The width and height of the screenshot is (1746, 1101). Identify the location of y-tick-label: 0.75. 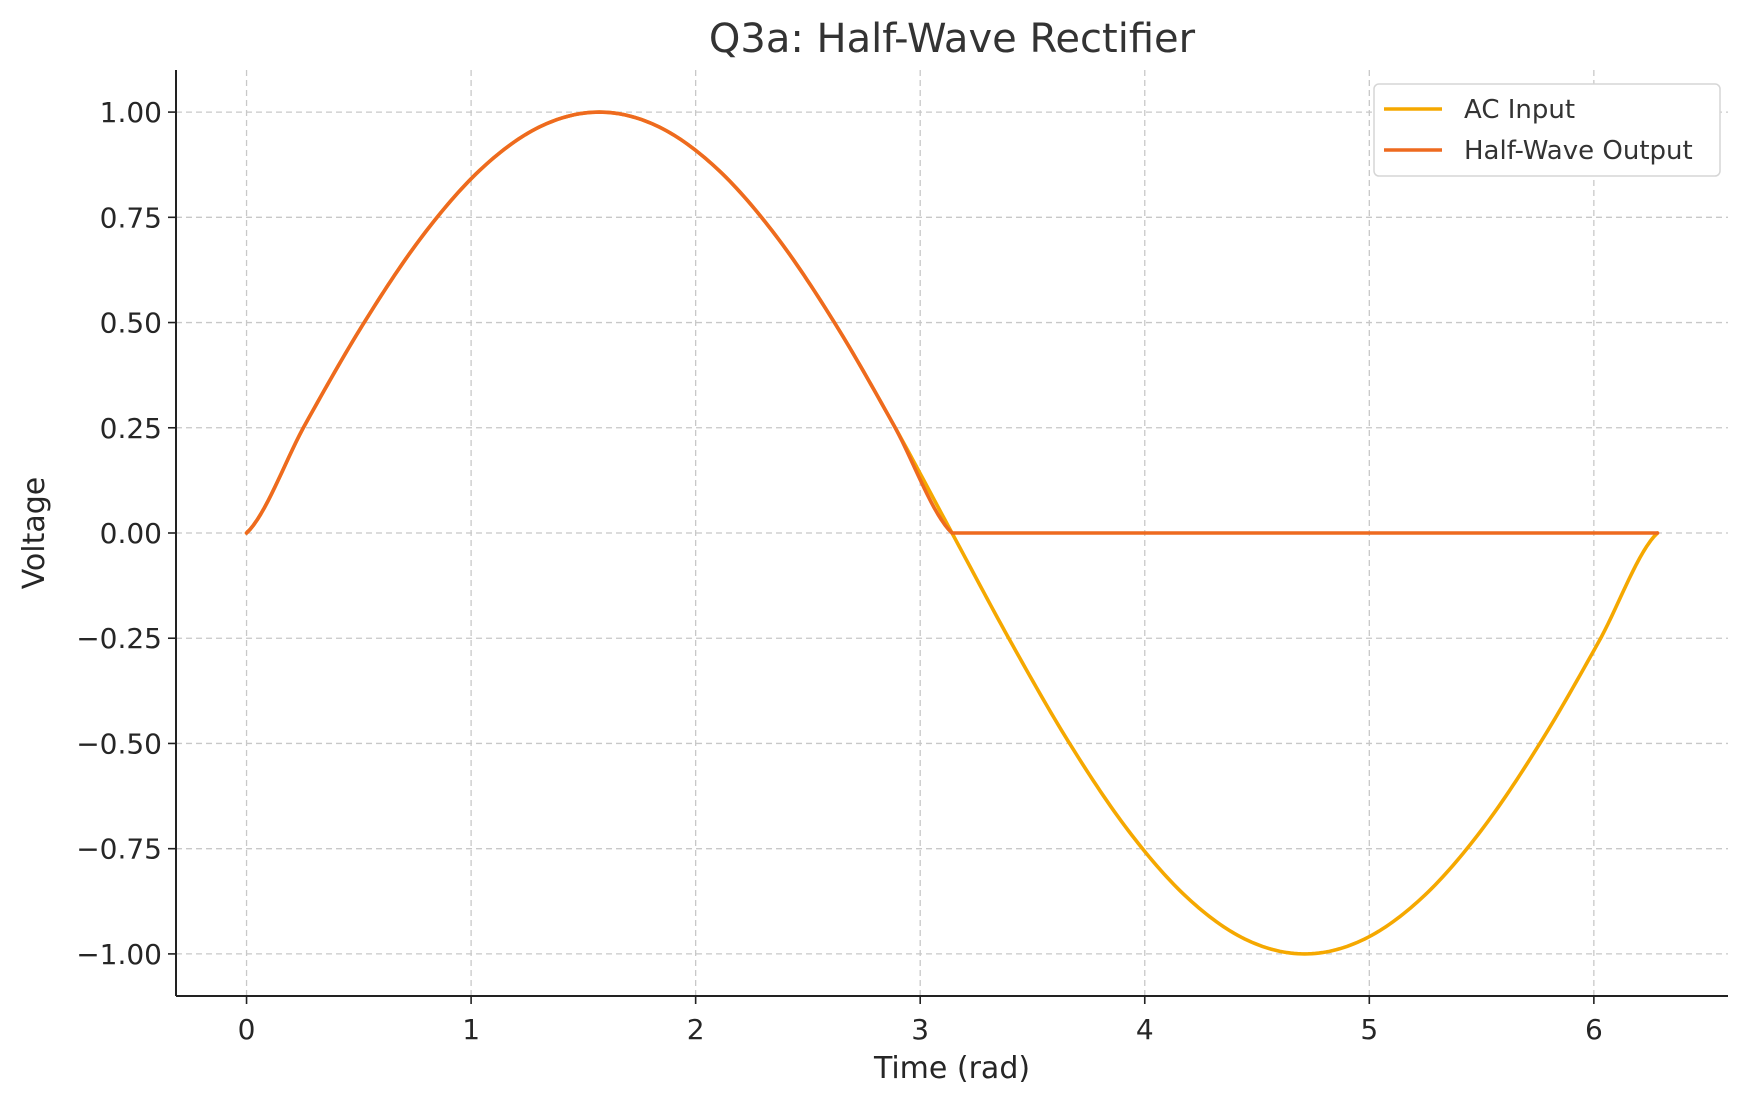
(131, 217).